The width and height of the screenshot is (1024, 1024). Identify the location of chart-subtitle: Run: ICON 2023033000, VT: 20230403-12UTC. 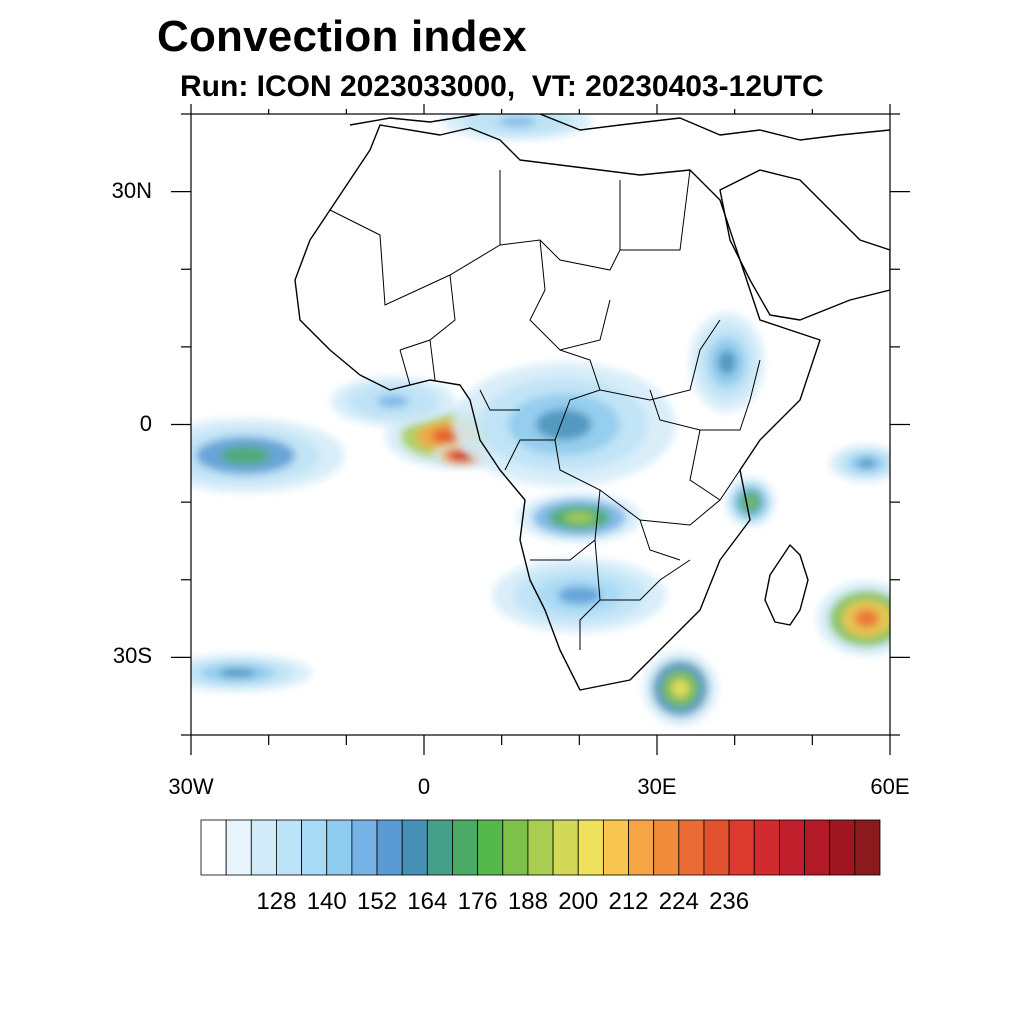
(502, 87).